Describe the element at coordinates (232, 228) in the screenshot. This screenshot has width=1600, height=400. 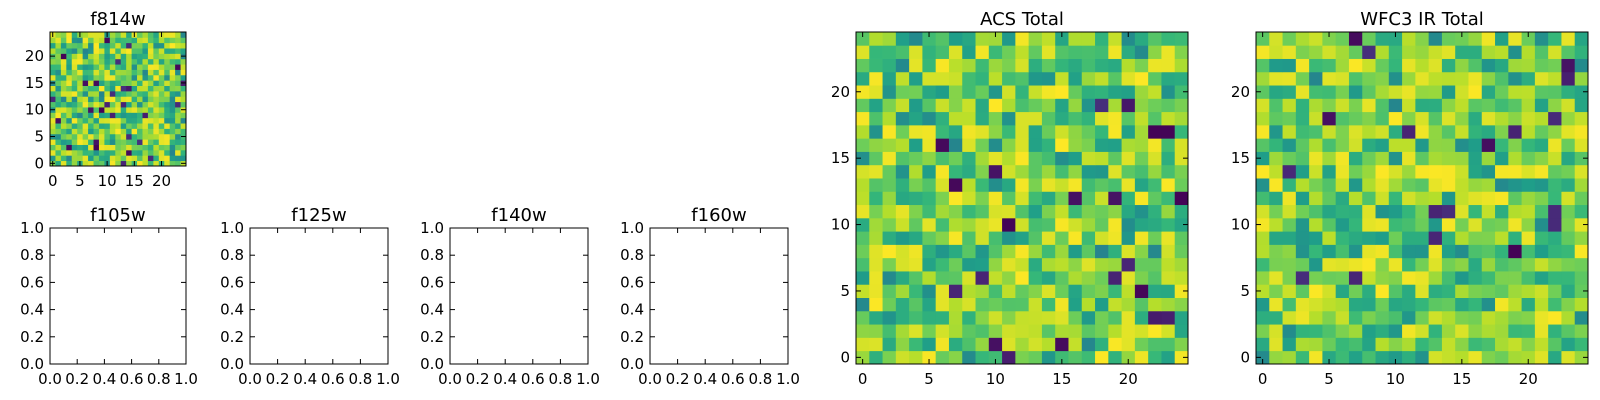
I see `y-tick-label: 1.0` at that location.